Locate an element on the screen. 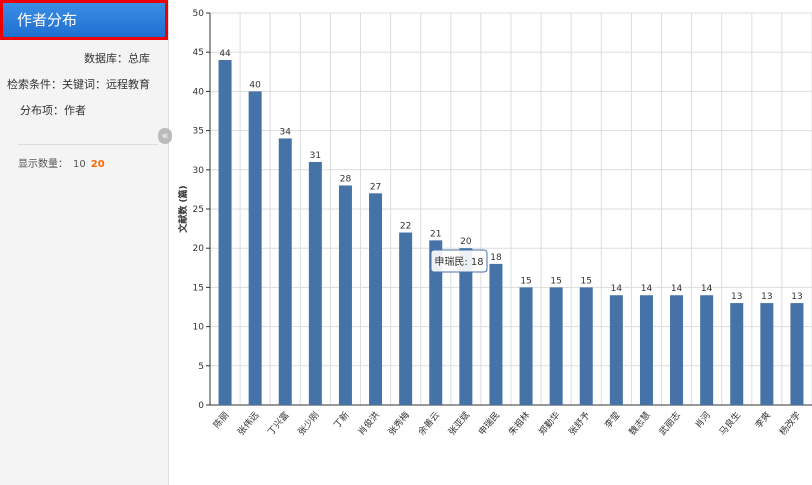  collapse-button: « is located at coordinates (165, 136).